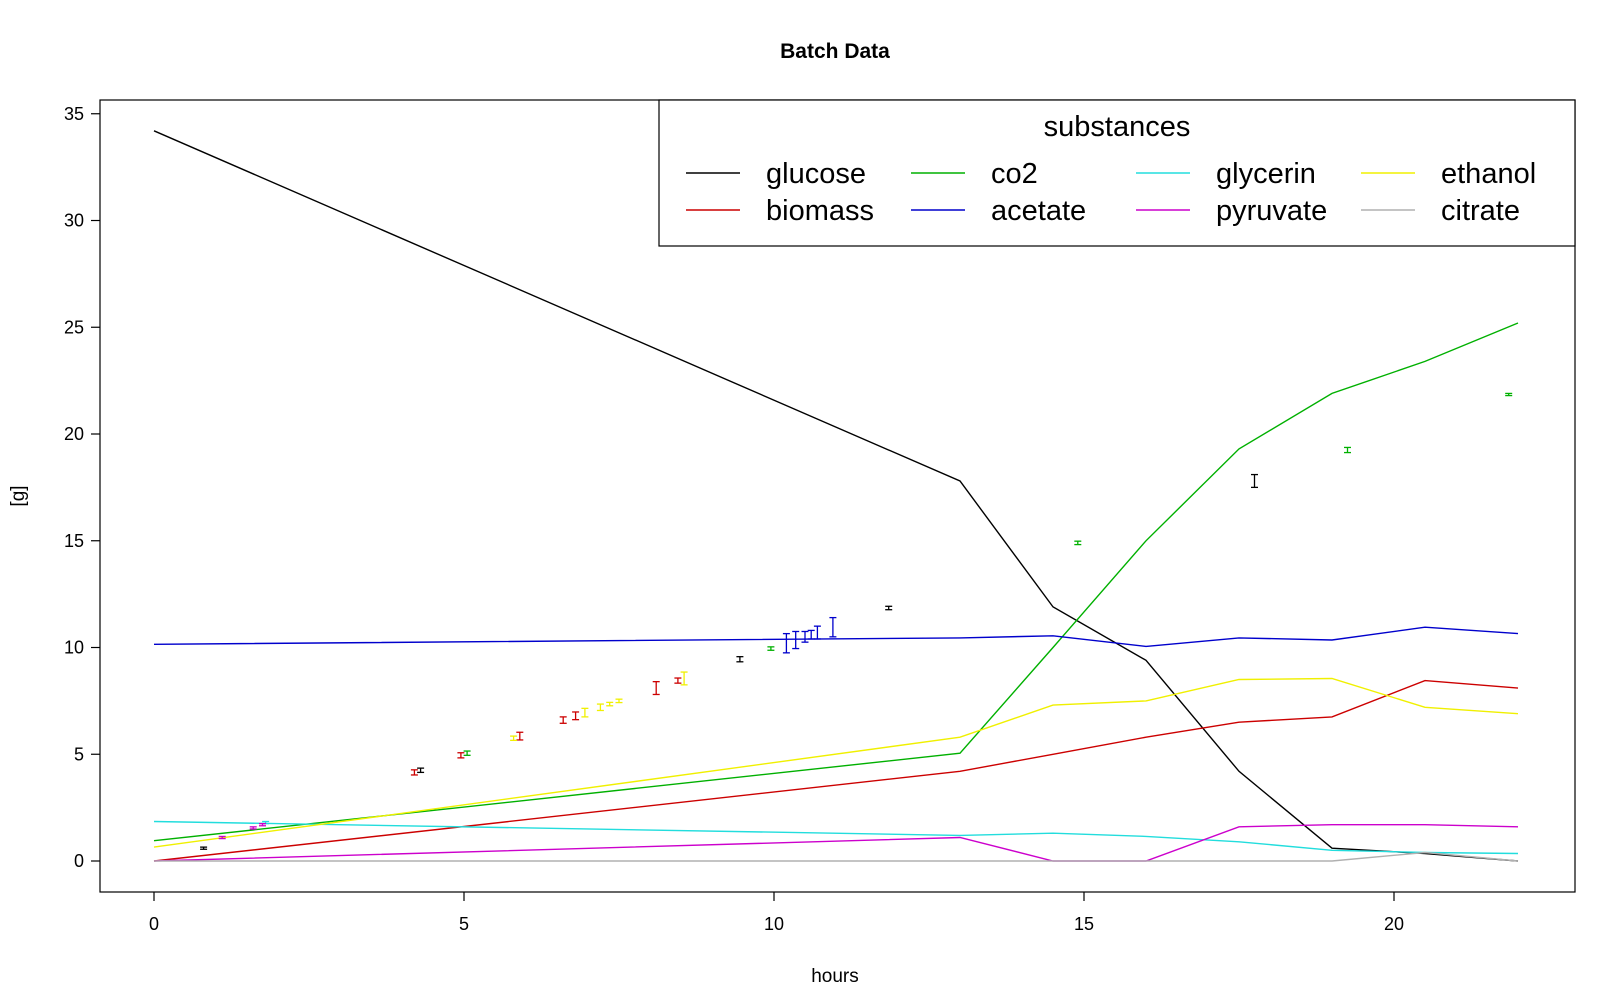 This screenshot has width=1600, height=1000. What do you see at coordinates (82, 487) in the screenshot?
I see `y-axis: 0 5 10 15 20 25 30 35` at bounding box center [82, 487].